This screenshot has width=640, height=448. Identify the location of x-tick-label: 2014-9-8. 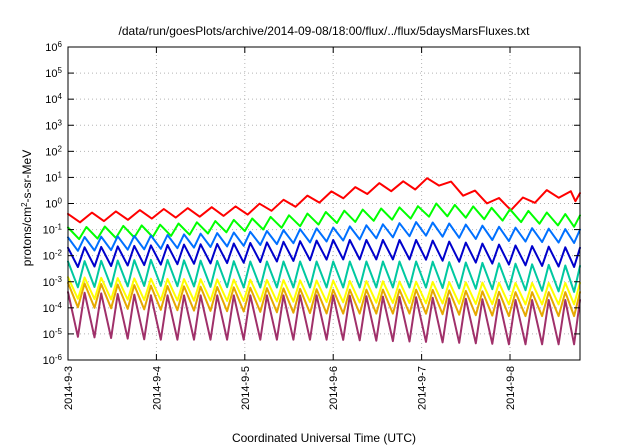
(511, 388).